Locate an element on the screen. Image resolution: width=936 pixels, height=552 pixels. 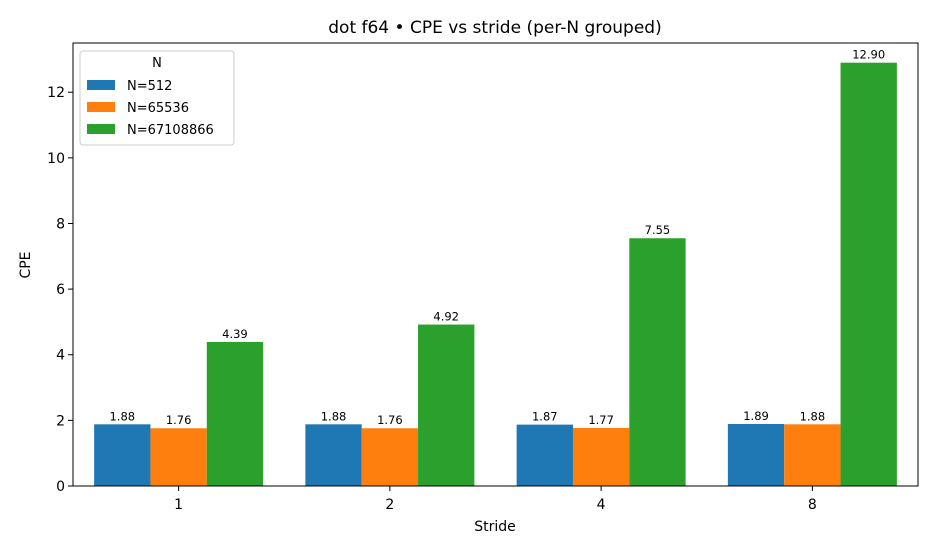
y-axis-label: CPE is located at coordinates (26, 264).